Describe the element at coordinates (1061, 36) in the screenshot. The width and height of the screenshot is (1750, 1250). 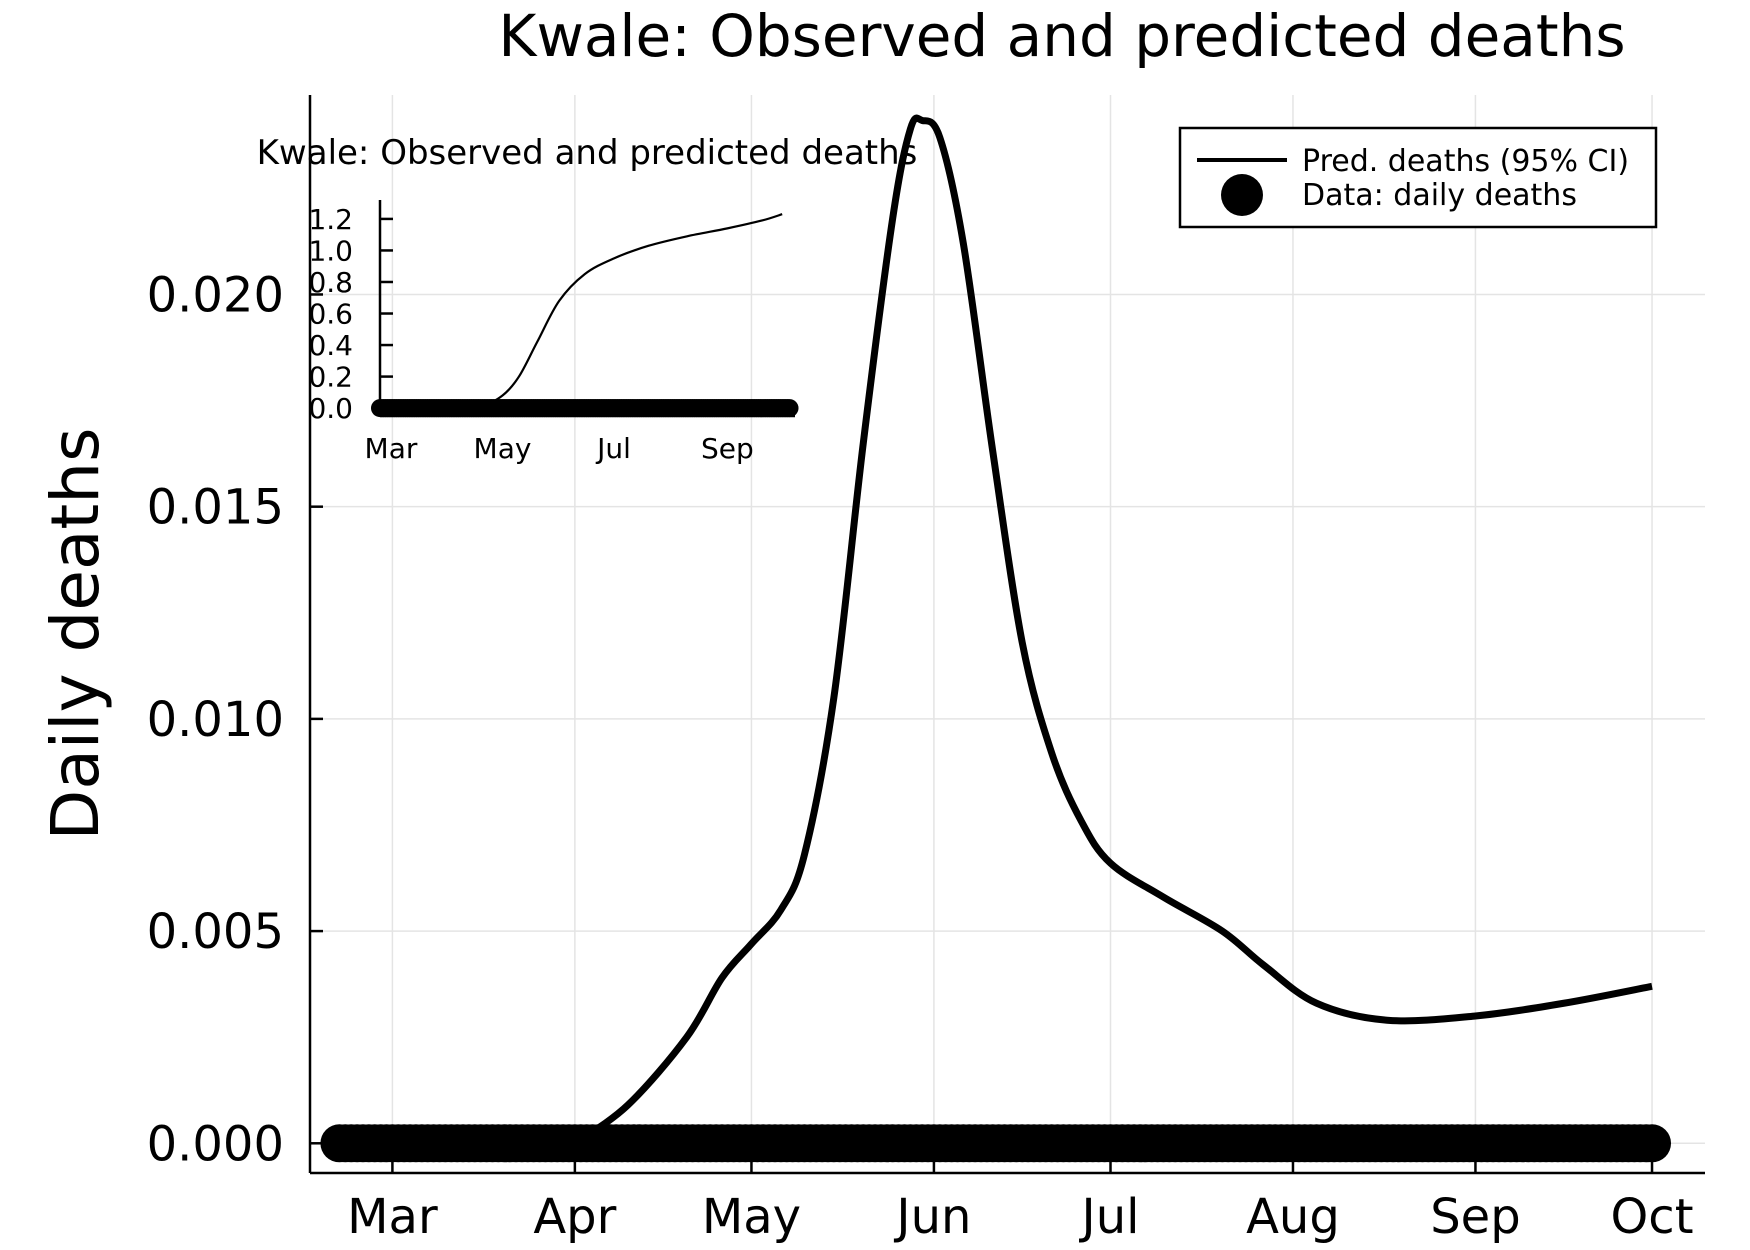
I see `chart-title: Kwale: Observed and predicted deaths` at that location.